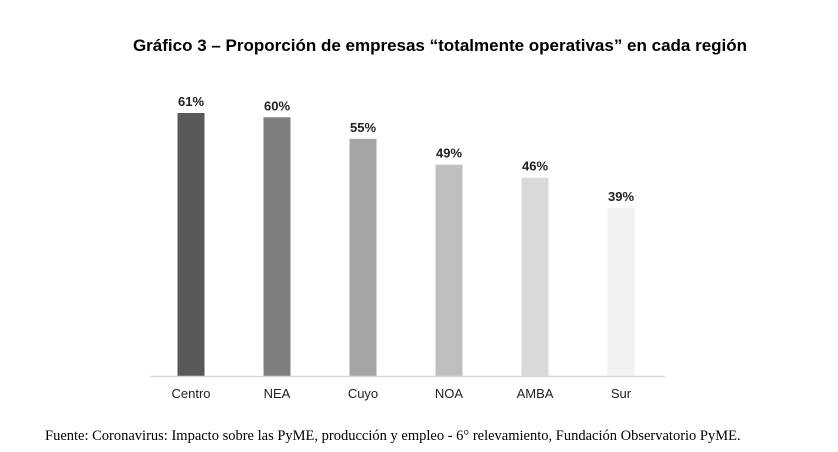 The width and height of the screenshot is (838, 452). What do you see at coordinates (449, 393) in the screenshot?
I see `x-tick-label: NOA` at bounding box center [449, 393].